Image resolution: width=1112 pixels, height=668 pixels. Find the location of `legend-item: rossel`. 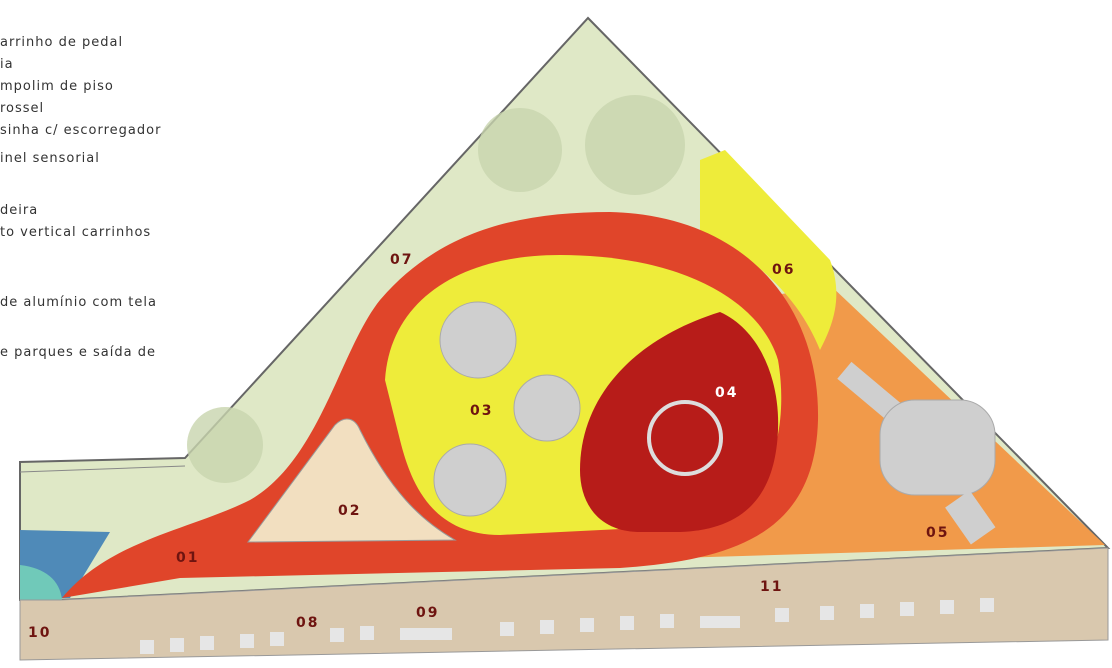

legend-item: rossel is located at coordinates (22, 108).